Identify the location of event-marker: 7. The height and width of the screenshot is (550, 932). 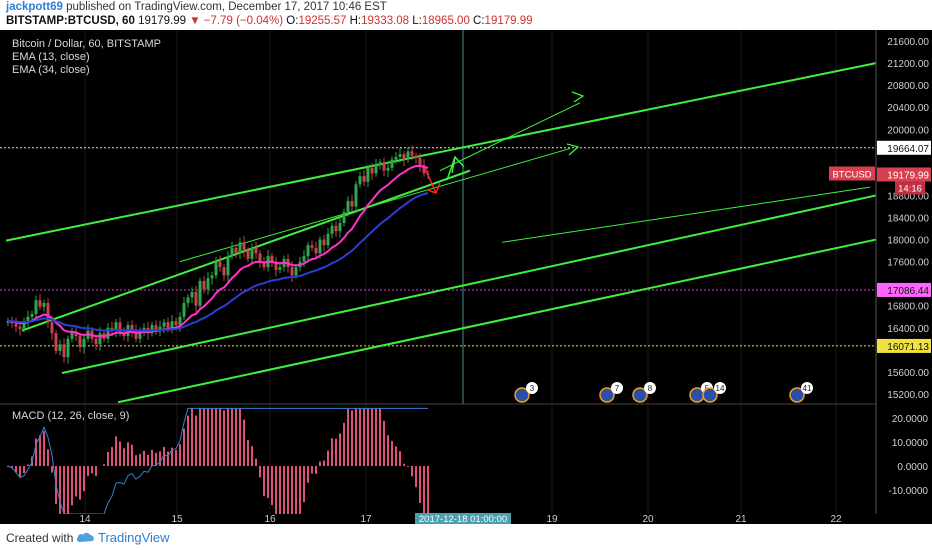
(611, 392).